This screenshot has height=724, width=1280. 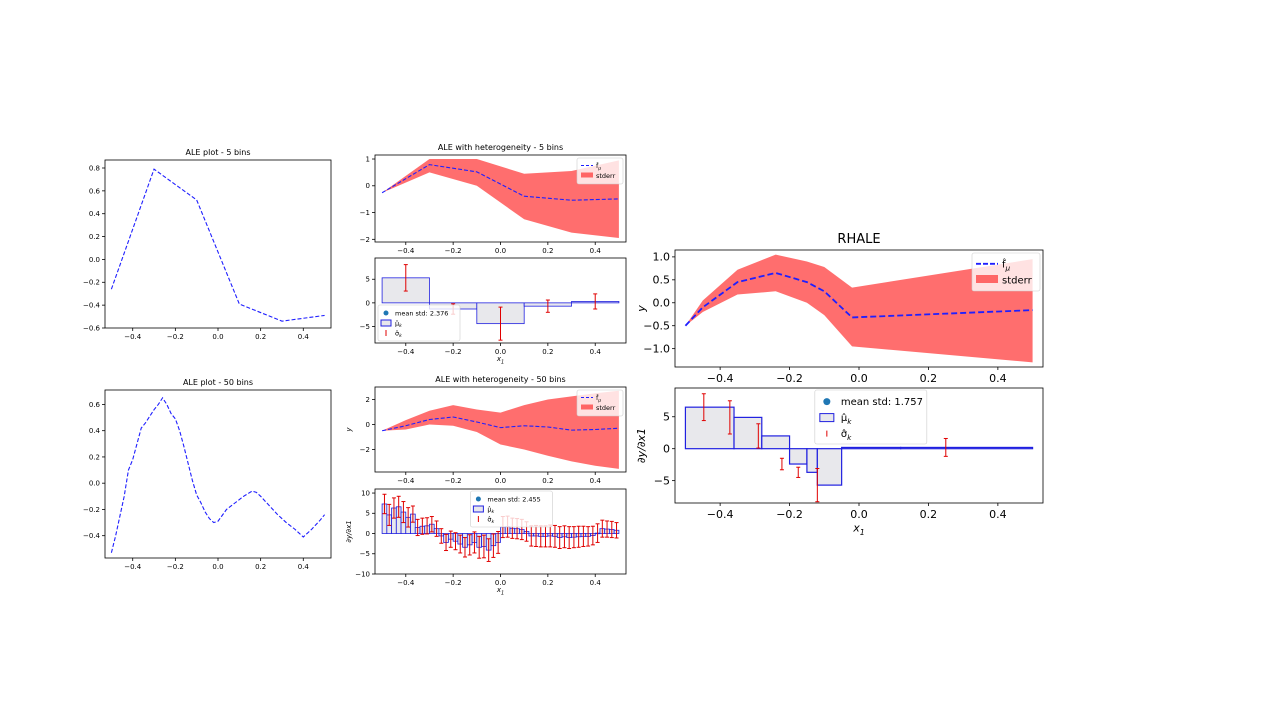 What do you see at coordinates (368, 400) in the screenshot?
I see `y-tick-label: 2` at bounding box center [368, 400].